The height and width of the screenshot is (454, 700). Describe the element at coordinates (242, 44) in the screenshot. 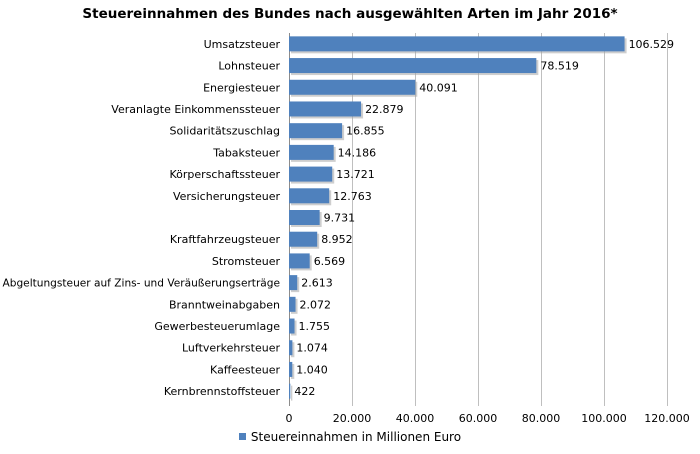

I see `category-label: Umsatzsteuer` at that location.